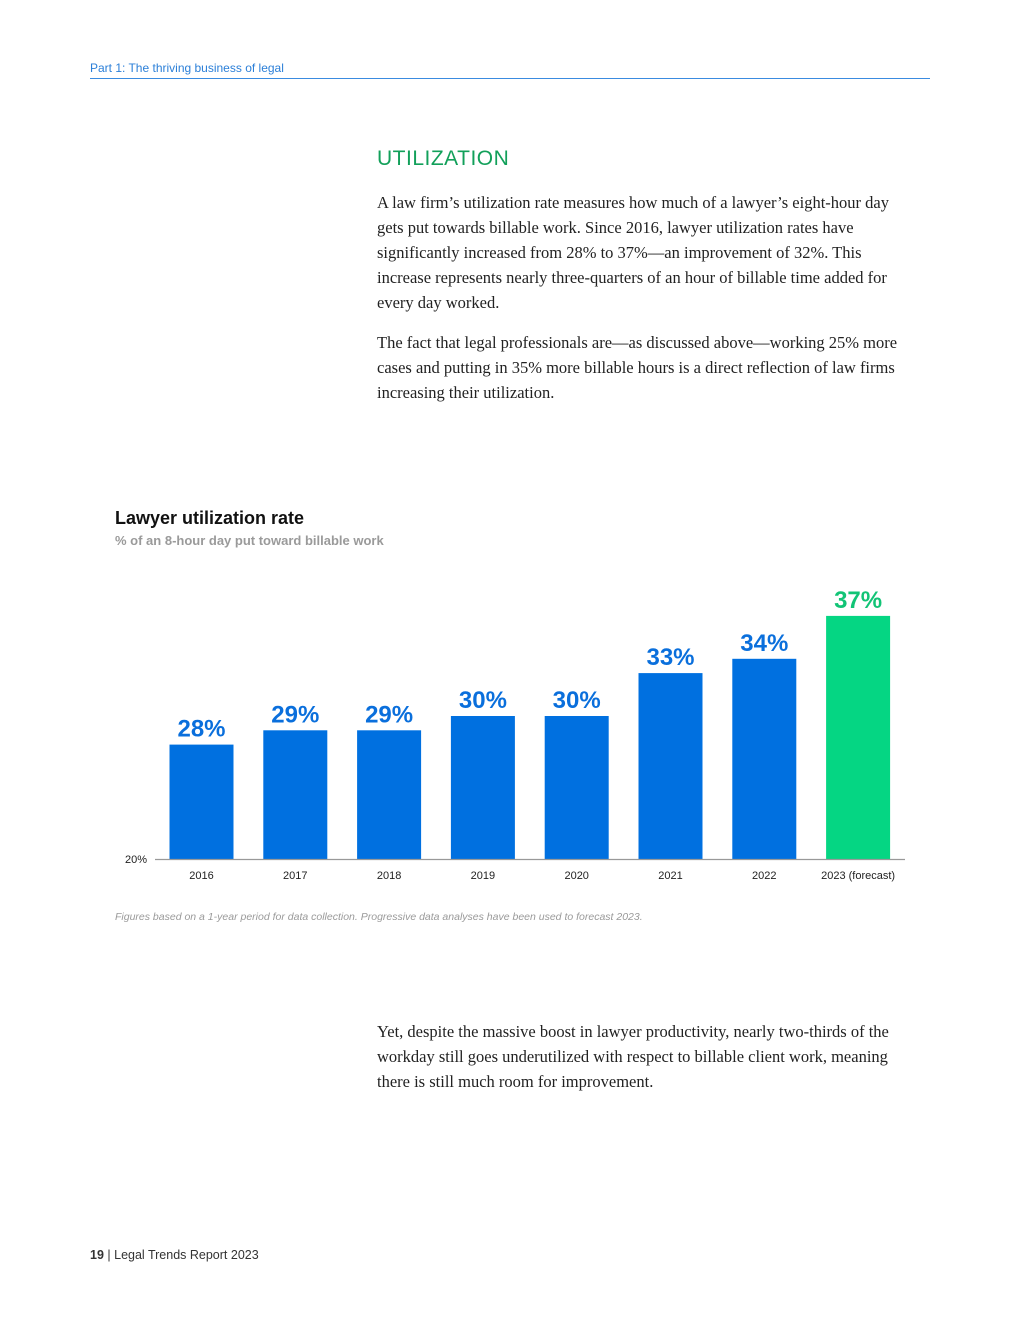 This screenshot has height=1320, width=1020. I want to click on bar-2020, so click(576, 787).